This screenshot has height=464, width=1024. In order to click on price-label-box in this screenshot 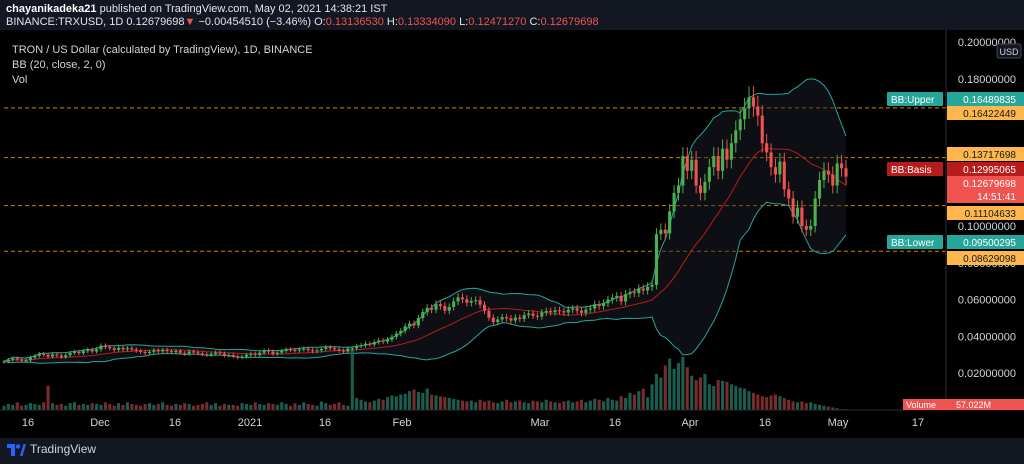, I will do `click(985, 213)`.